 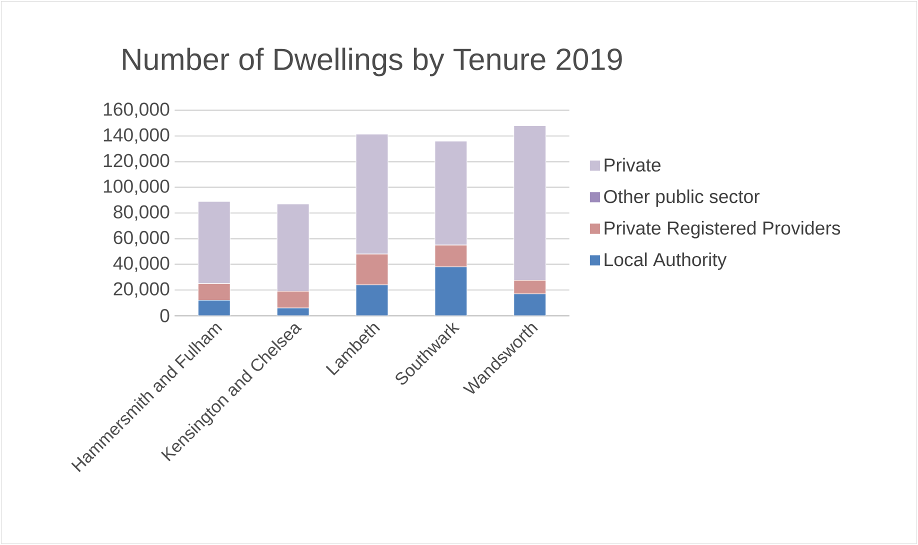 I want to click on legend-label: Private, so click(x=632, y=165).